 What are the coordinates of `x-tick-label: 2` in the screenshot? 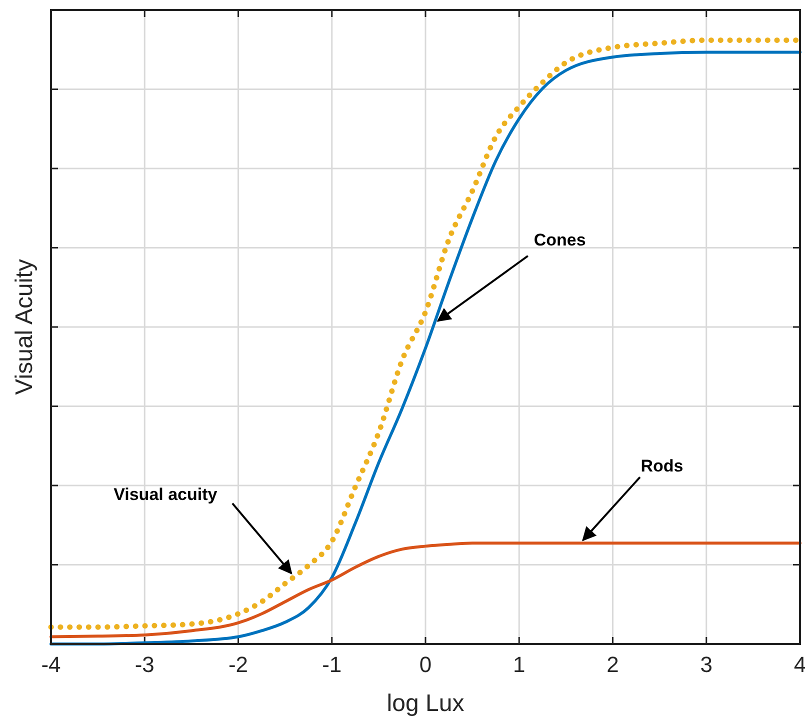 It's located at (612, 664).